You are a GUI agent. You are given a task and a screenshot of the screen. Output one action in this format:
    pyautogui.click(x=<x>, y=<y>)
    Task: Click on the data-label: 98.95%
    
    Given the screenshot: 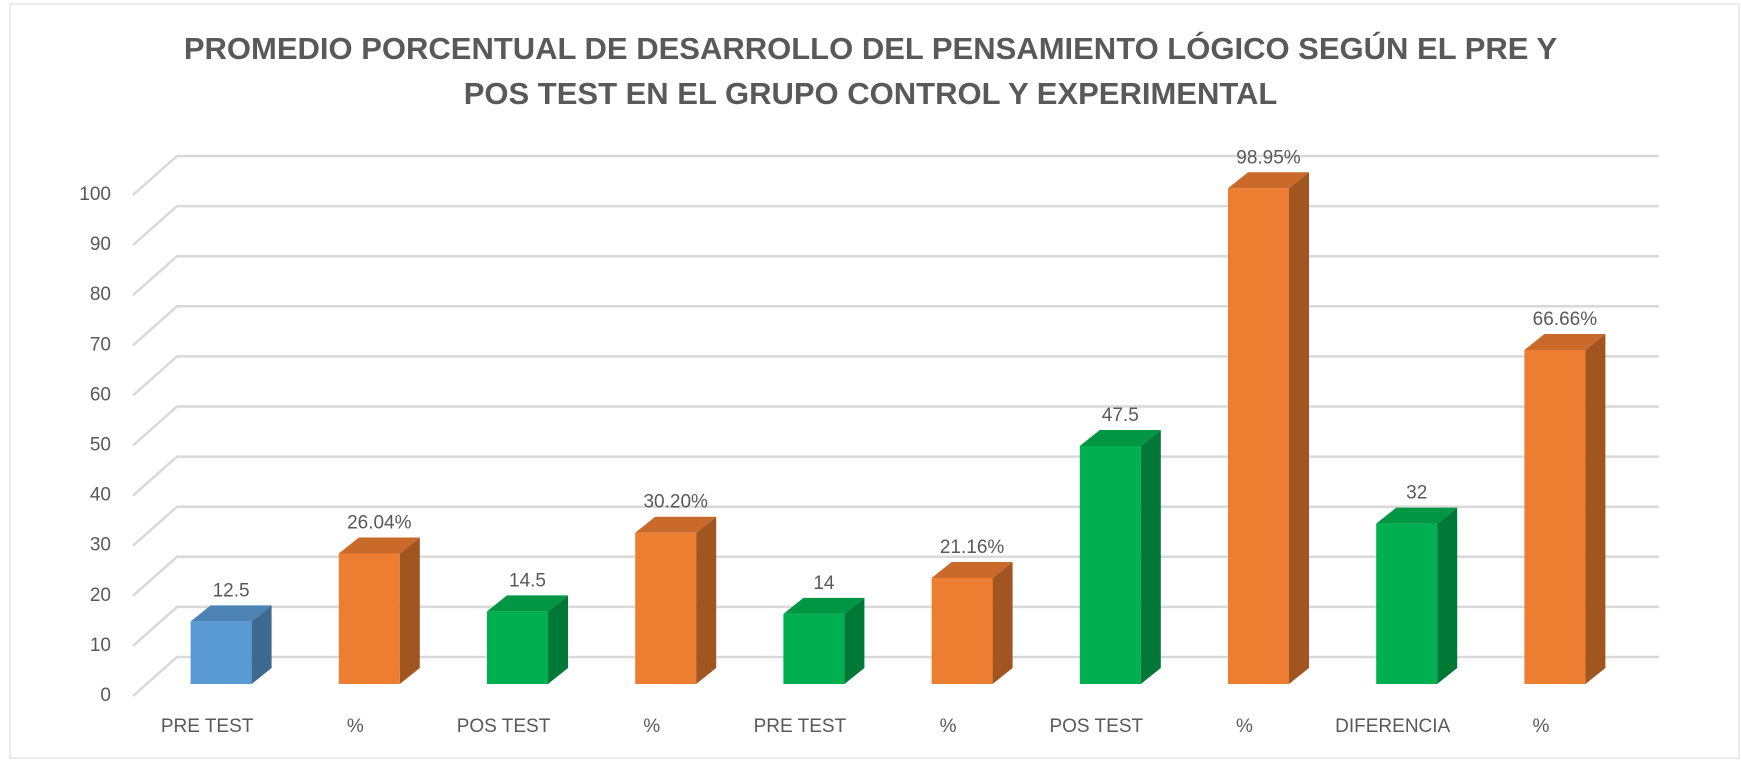 What is the action you would take?
    pyautogui.click(x=1268, y=157)
    